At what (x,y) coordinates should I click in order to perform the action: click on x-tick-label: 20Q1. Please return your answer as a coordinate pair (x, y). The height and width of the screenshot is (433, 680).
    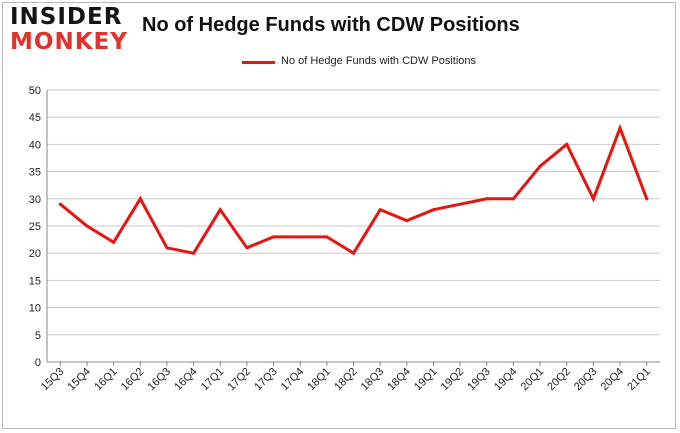
    Looking at the image, I should click on (533, 380).